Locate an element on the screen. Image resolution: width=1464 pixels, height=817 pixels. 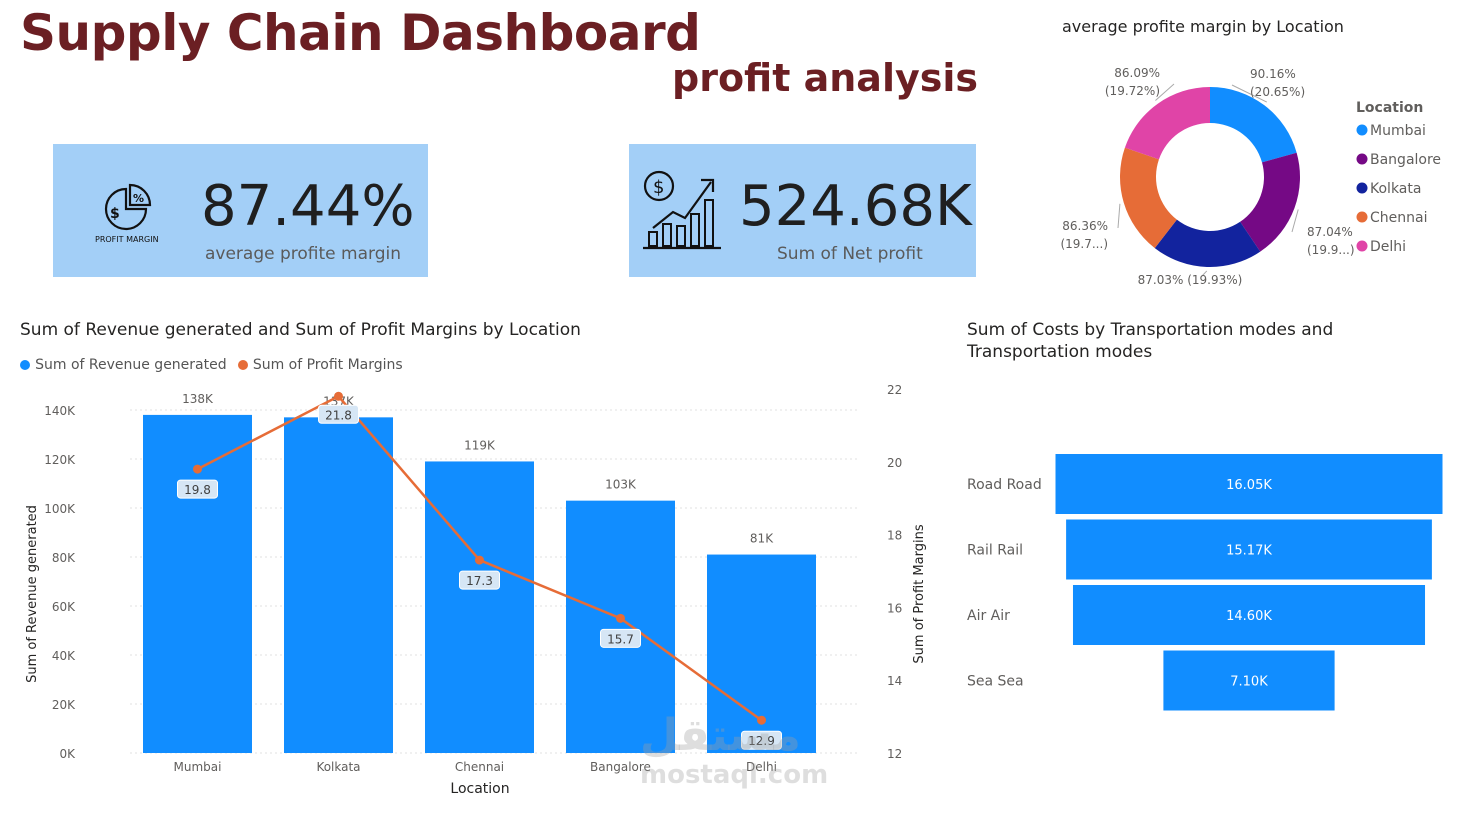
x-tick-label: Chennai is located at coordinates (479, 767).